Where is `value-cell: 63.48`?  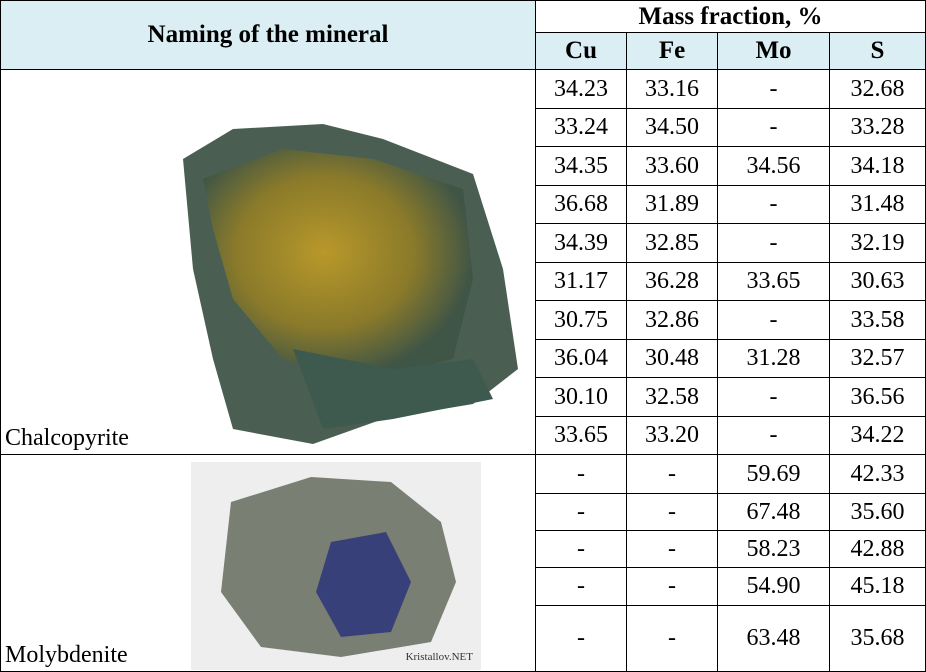 value-cell: 63.48 is located at coordinates (774, 639).